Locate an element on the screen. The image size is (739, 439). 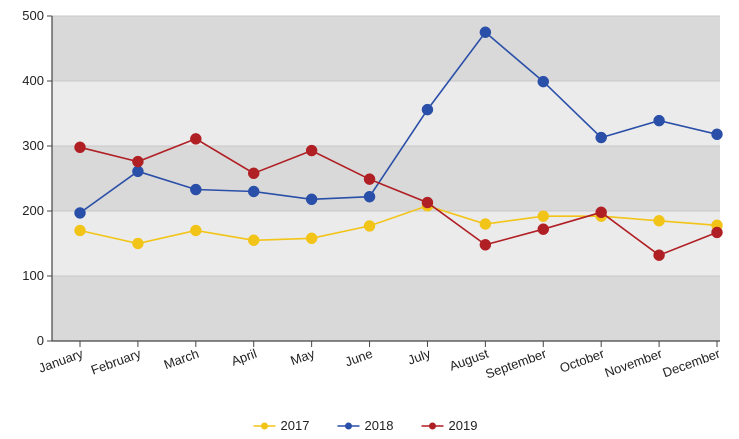
y-tick-label: 0 is located at coordinates (40, 340).